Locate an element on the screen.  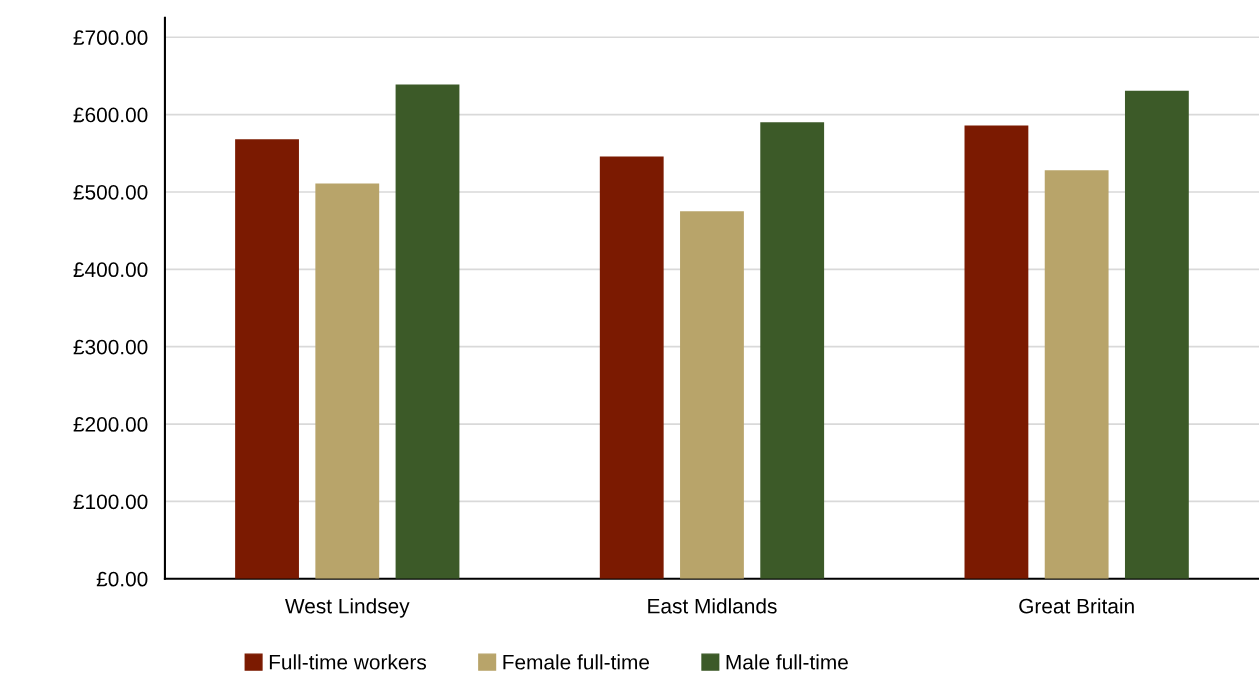
legend-label: Male full-time is located at coordinates (787, 662).